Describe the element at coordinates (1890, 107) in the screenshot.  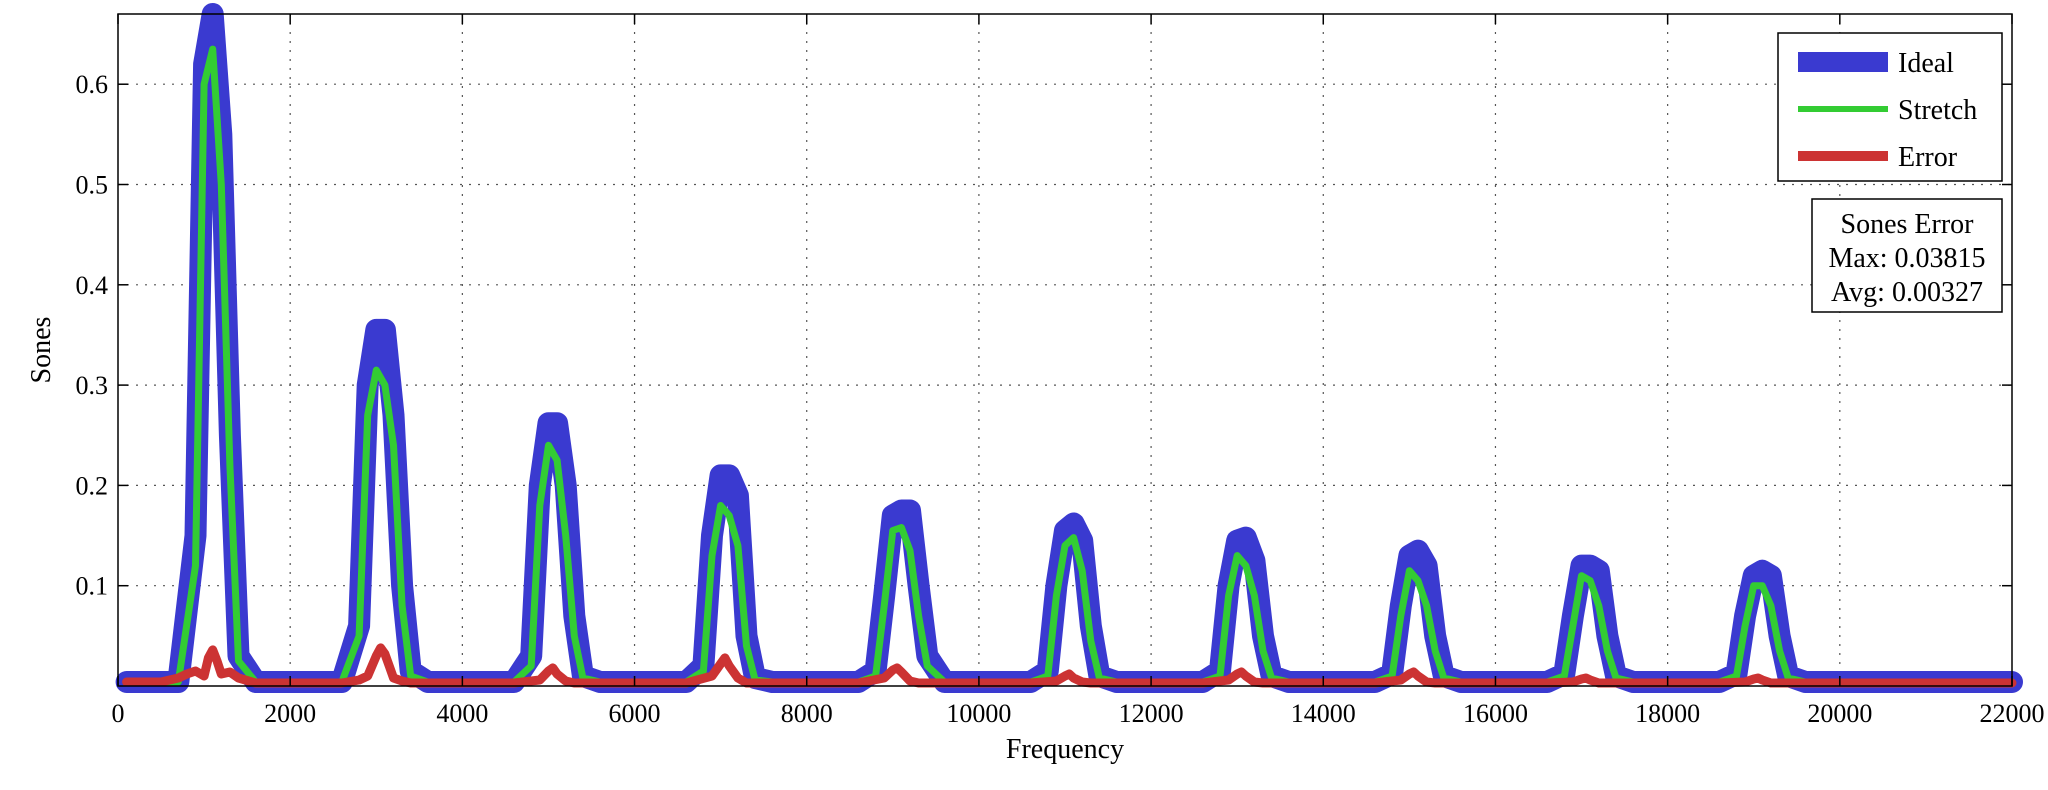
I see `legend: Ideal Stretch Error` at that location.